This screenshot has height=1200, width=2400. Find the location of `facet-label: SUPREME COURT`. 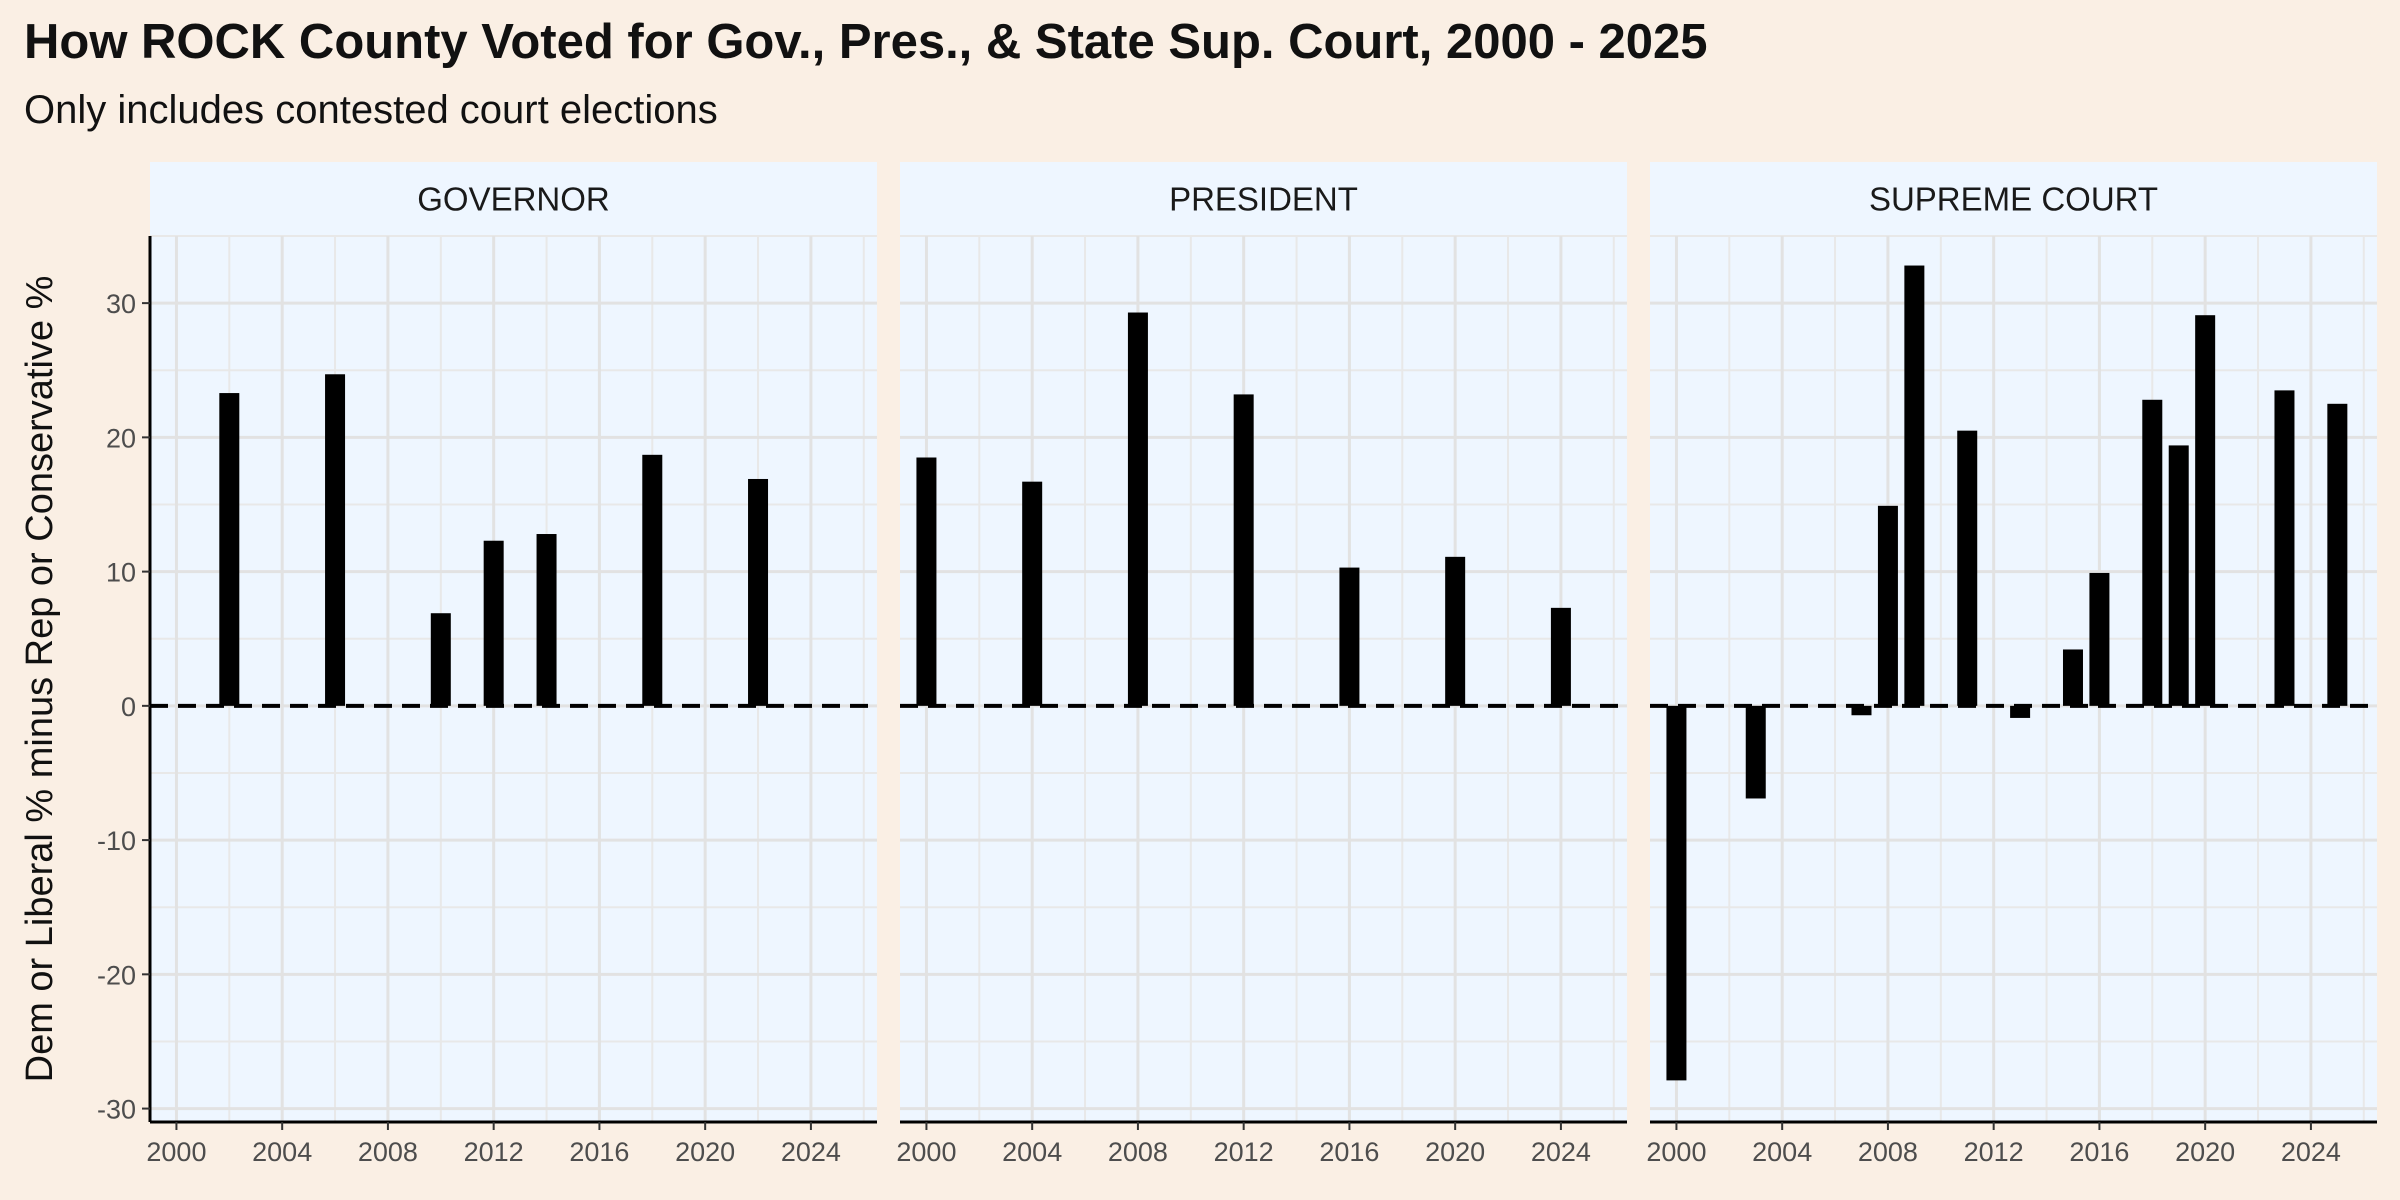

facet-label: SUPREME COURT is located at coordinates (2013, 199).